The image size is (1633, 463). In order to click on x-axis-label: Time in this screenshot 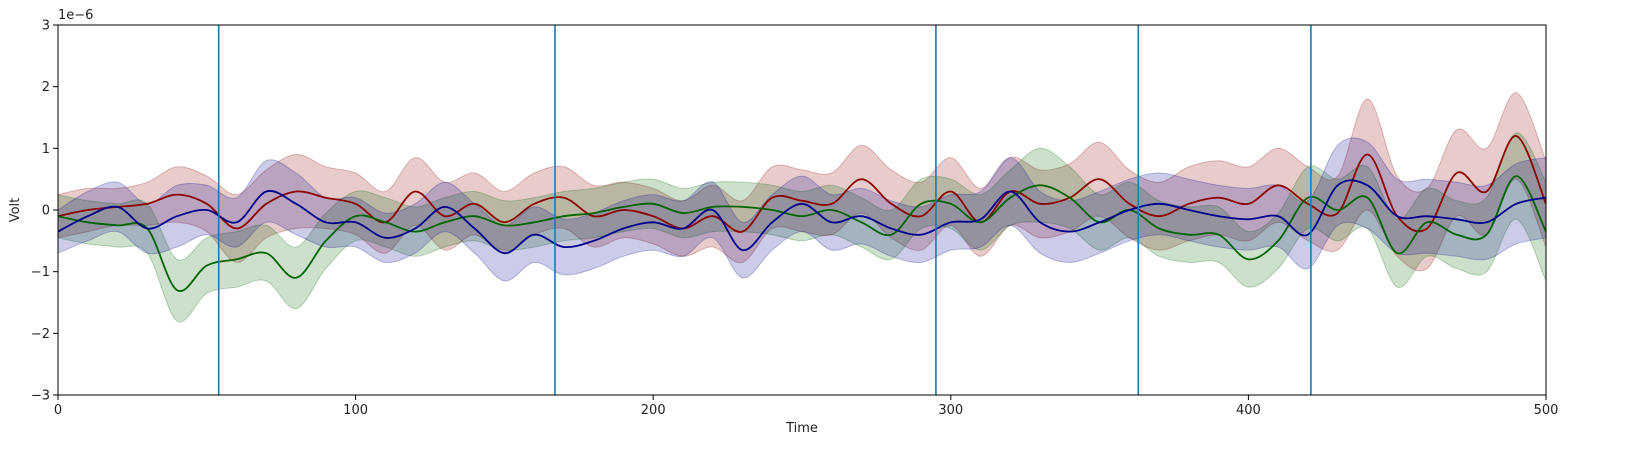, I will do `click(801, 428)`.